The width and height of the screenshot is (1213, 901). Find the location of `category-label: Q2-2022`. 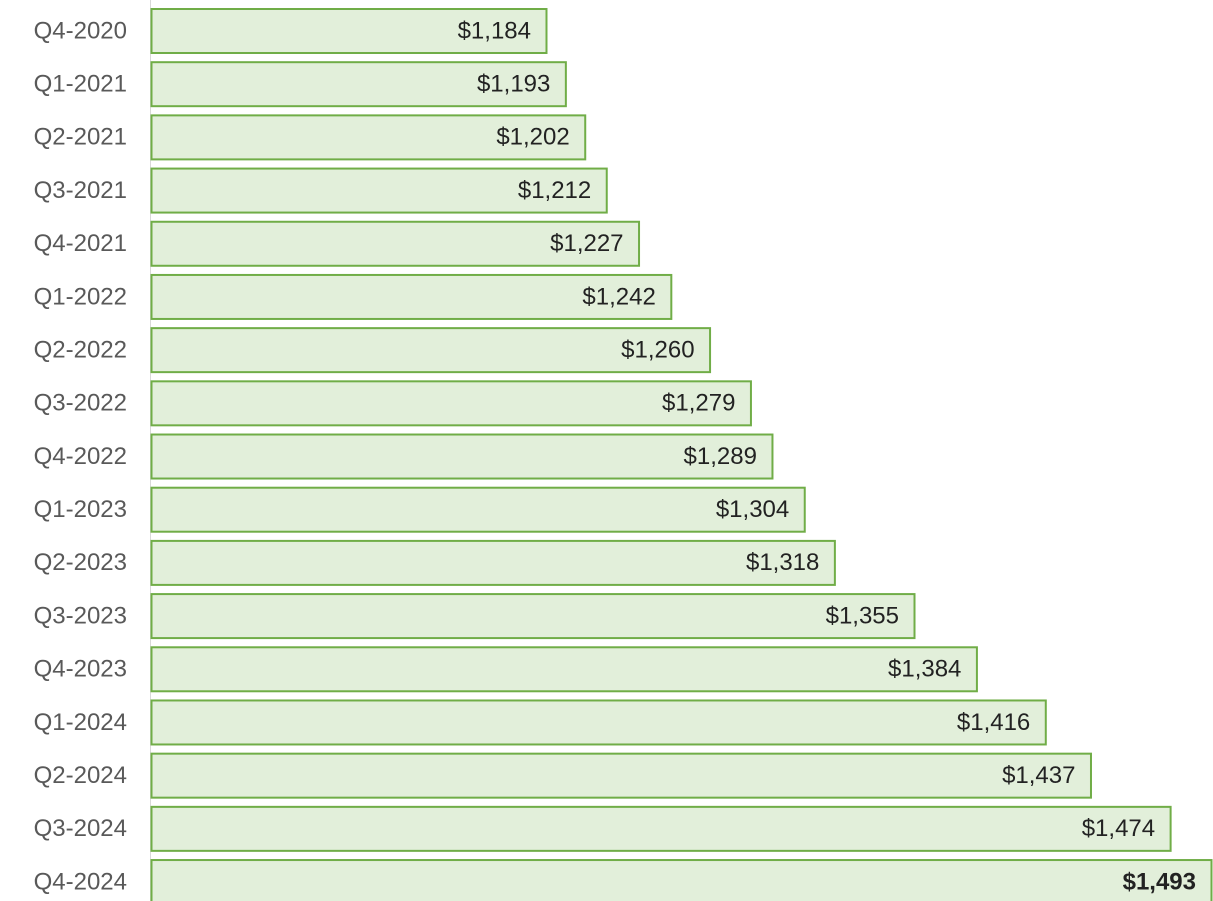

category-label: Q2-2022 is located at coordinates (80, 349).